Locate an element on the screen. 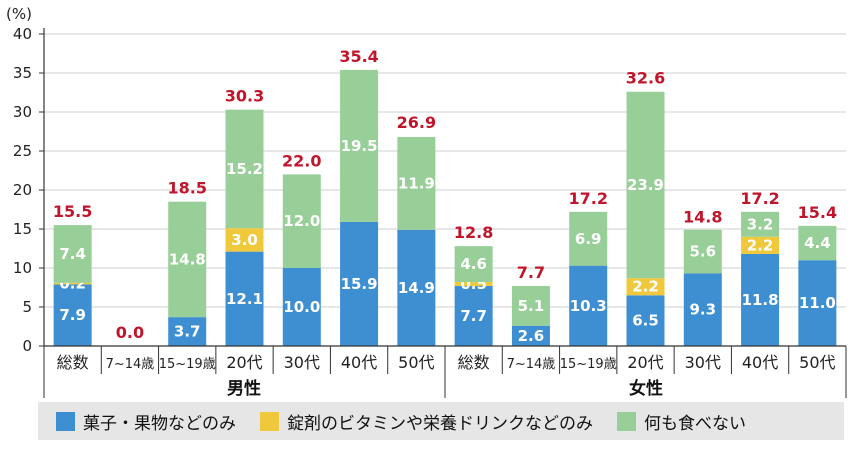 The height and width of the screenshot is (450, 858). bar-data-label: 2.2 is located at coordinates (645, 287).